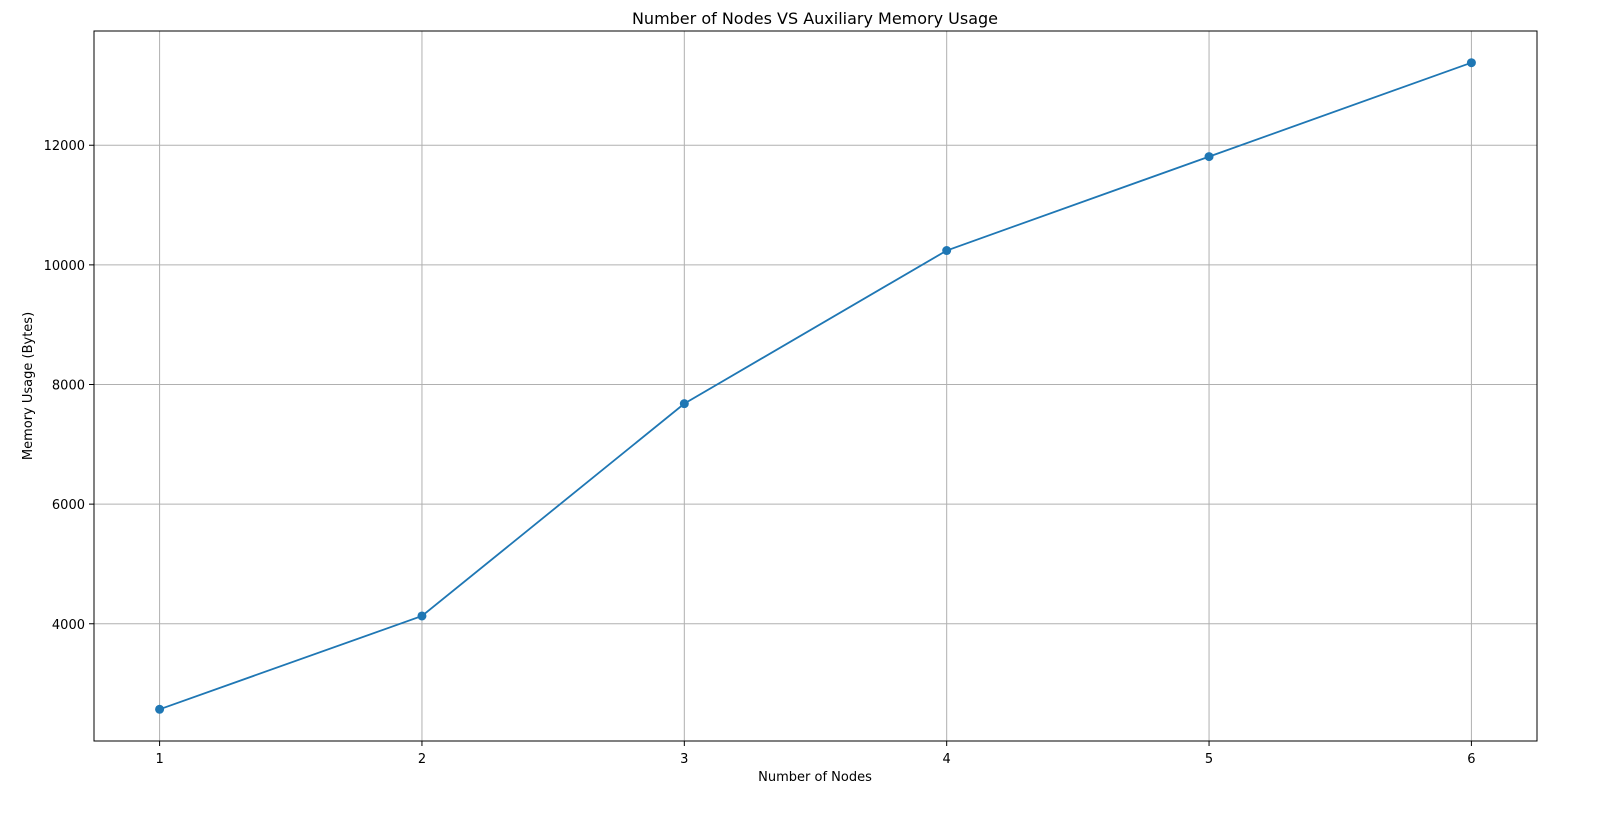  What do you see at coordinates (159, 759) in the screenshot?
I see `x-tick-label: 1` at bounding box center [159, 759].